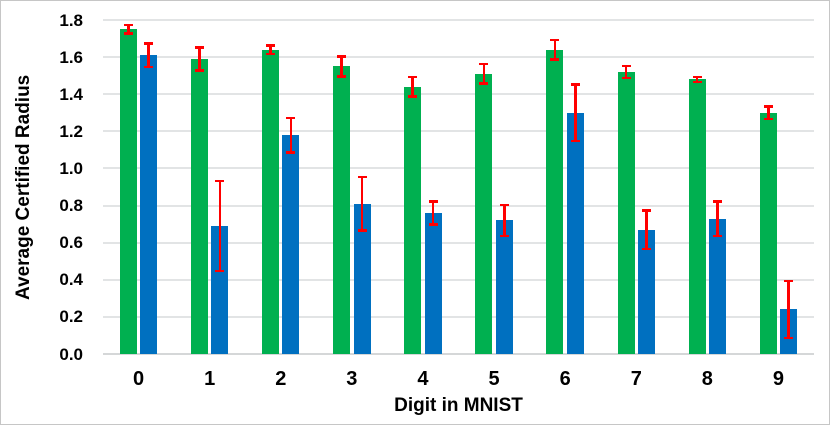  What do you see at coordinates (352, 379) in the screenshot?
I see `xtick-label-3: 3` at bounding box center [352, 379].